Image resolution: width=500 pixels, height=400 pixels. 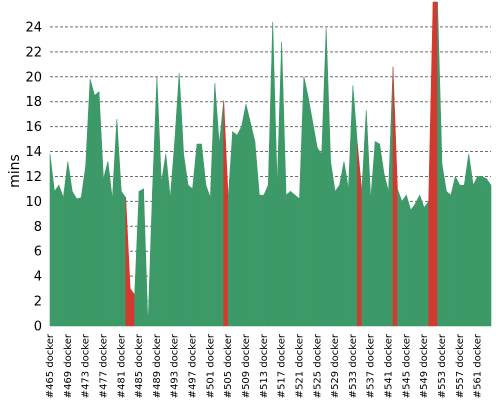 I want to click on y-tick-label: 24, so click(x=33, y=27).